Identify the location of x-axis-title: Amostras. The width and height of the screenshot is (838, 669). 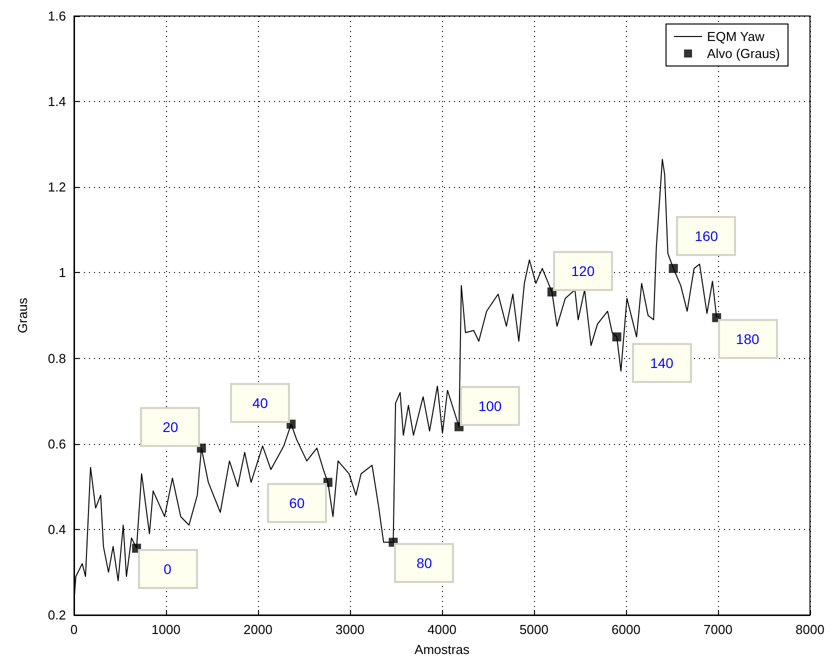
(442, 649).